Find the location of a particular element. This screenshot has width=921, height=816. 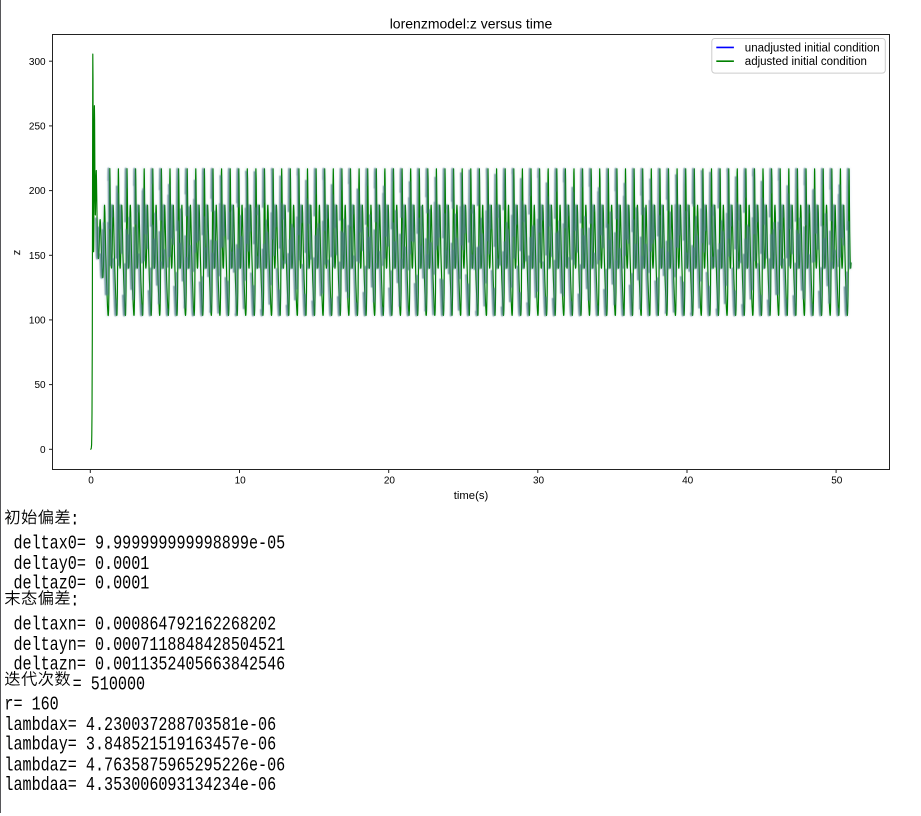

svg-text: 10 is located at coordinates (241, 481).